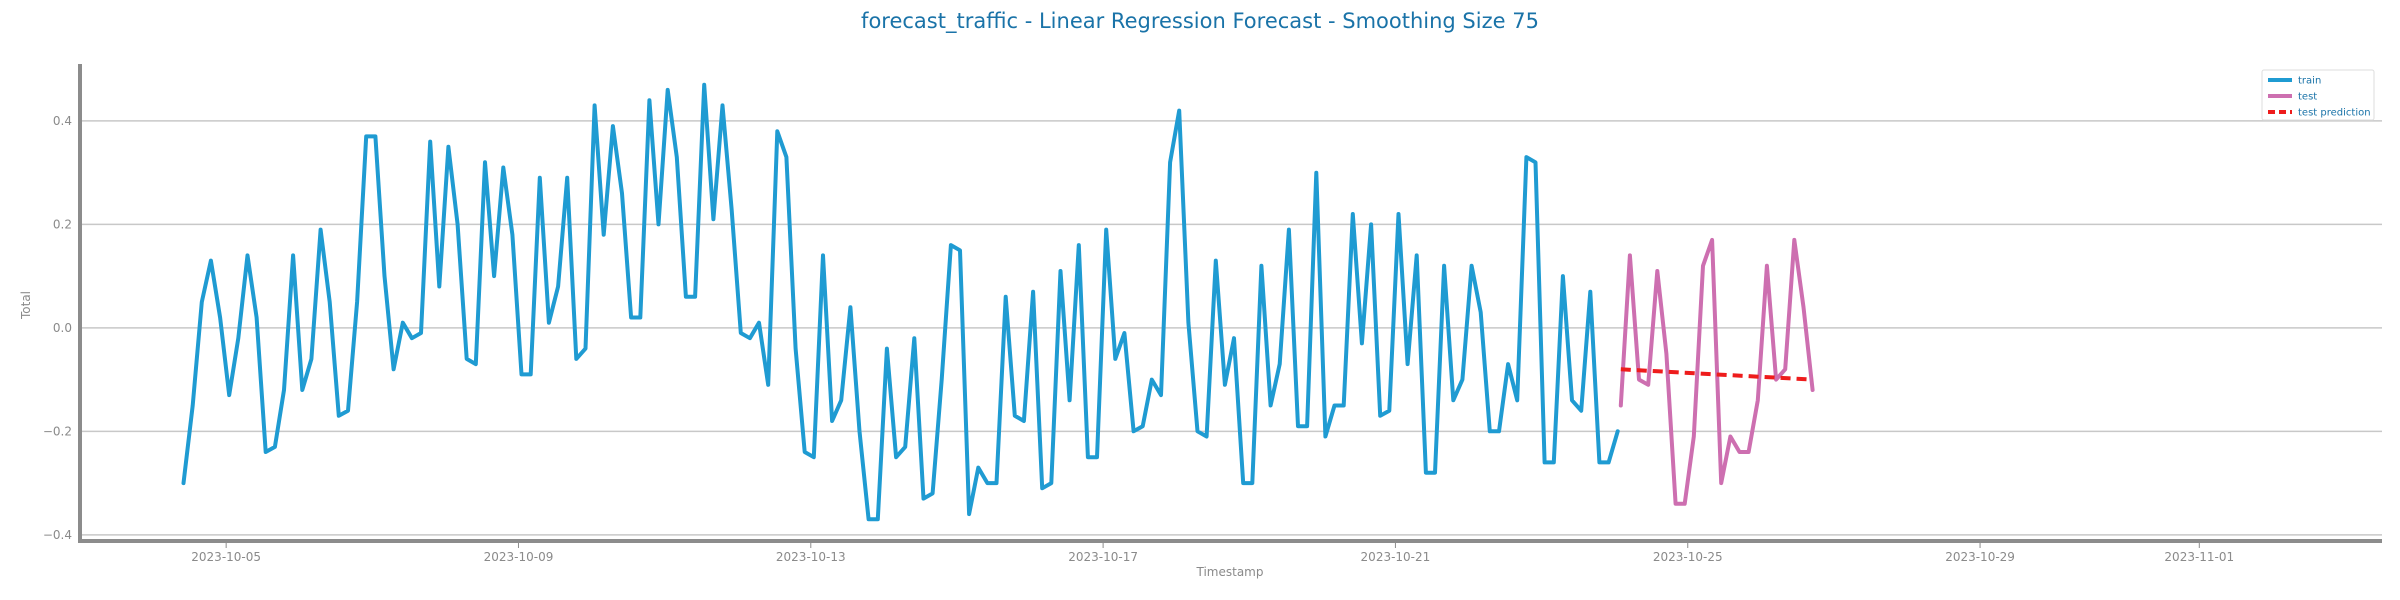  I want to click on y-tick-label: −0.2, so click(57, 431).